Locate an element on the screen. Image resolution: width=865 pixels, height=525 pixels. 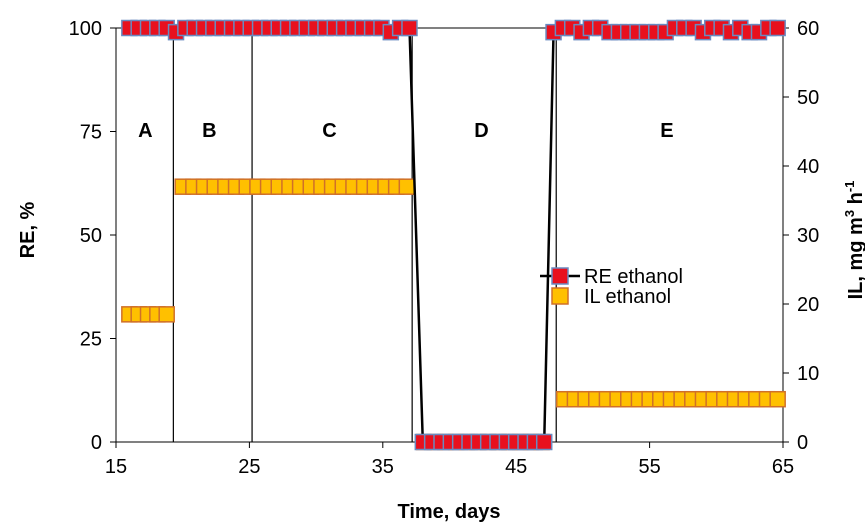
x-axis-title: Time, days is located at coordinates (448, 512).